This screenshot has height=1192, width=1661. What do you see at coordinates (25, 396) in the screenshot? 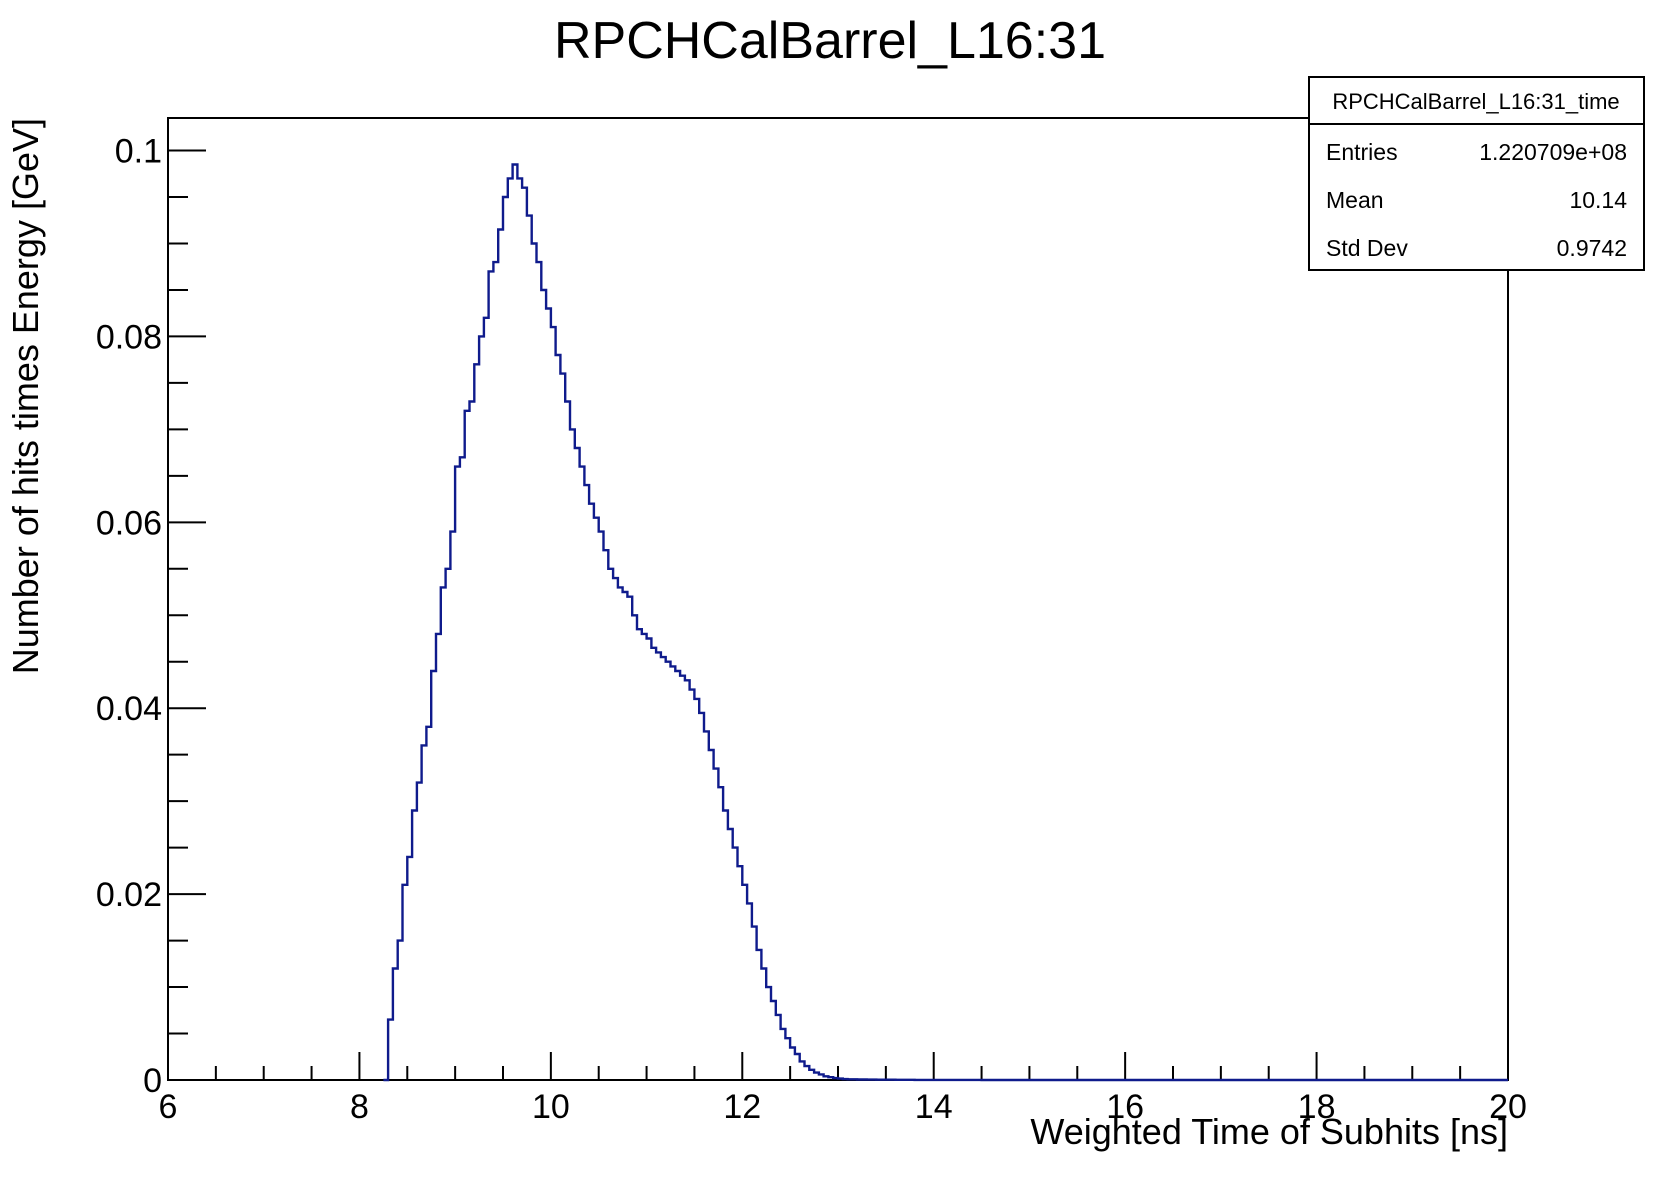
I see `y-axis-label: Number of hits times Energy [GeV]` at bounding box center [25, 396].